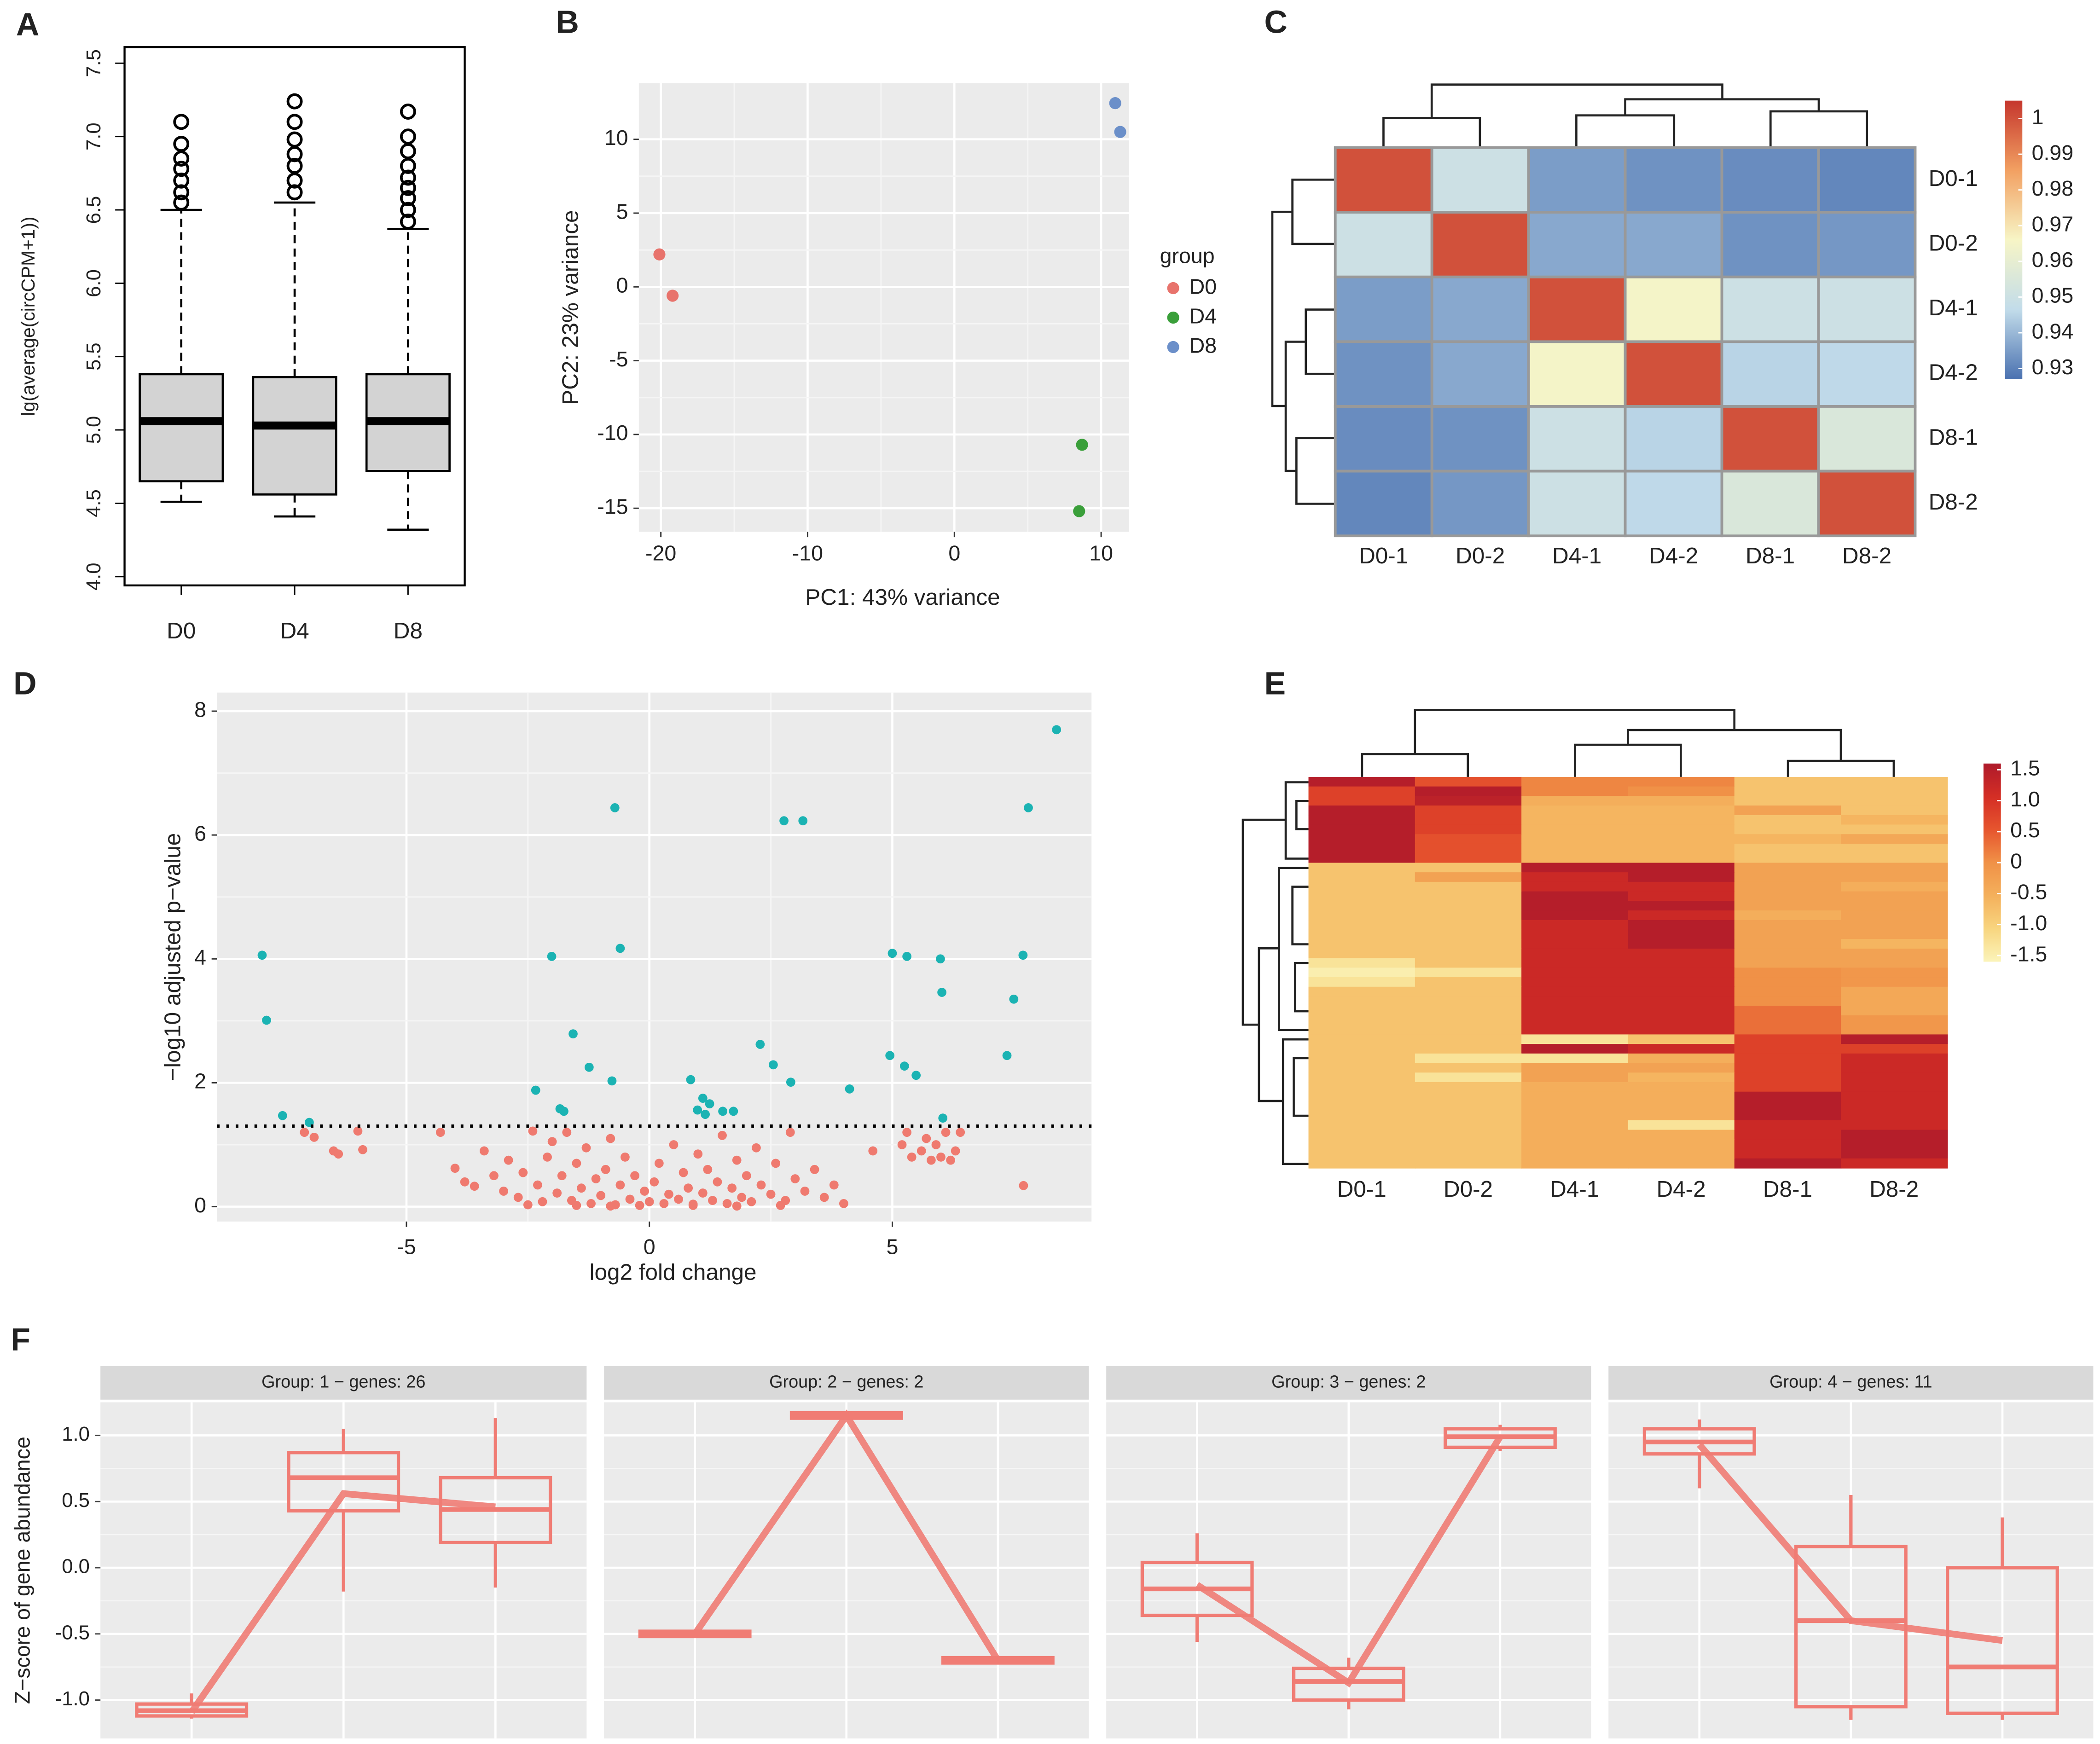 Image resolution: width=2100 pixels, height=1744 pixels. I want to click on colorbar, so click(2014, 239).